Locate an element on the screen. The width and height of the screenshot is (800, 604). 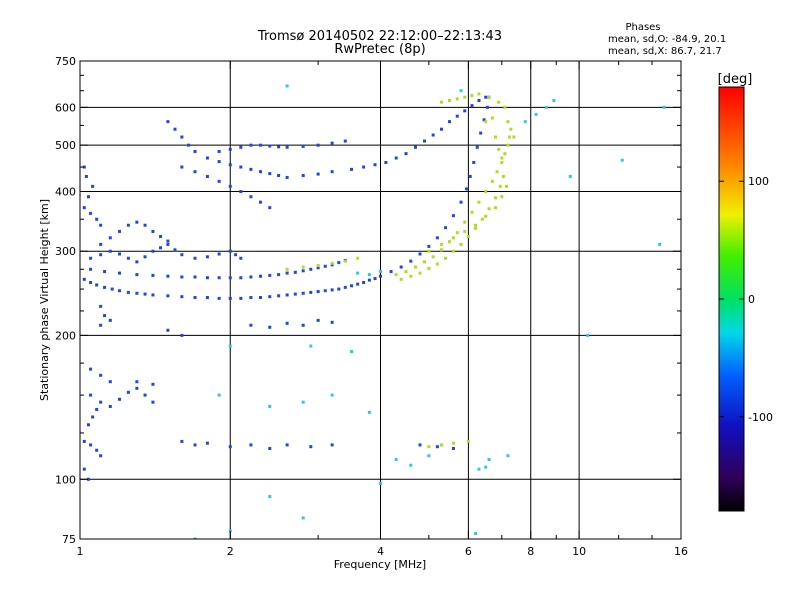
y-tick-label: 300 is located at coordinates (65, 251).